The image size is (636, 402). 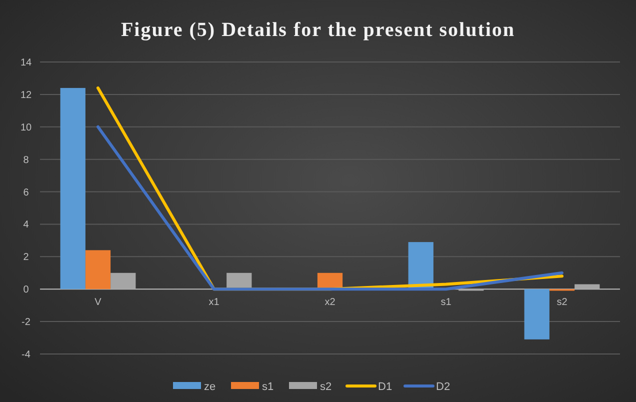 What do you see at coordinates (26, 225) in the screenshot?
I see `y-tick-label: 4` at bounding box center [26, 225].